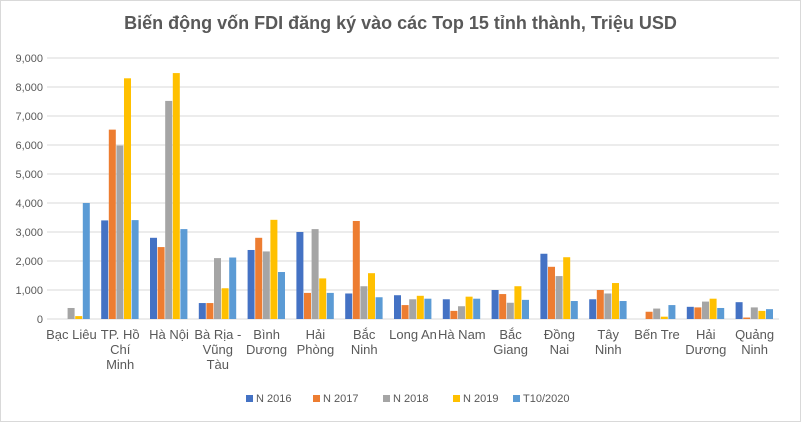  I want to click on x-category-label-line: Phòng, so click(316, 349).